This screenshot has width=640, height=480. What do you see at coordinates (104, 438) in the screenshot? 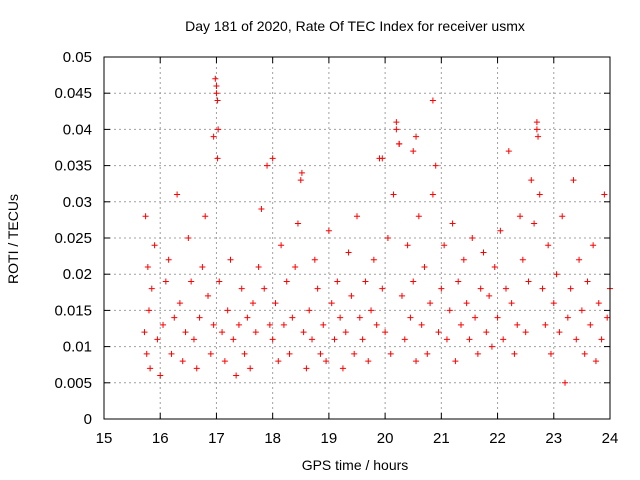
I see `x-tick-label: 15` at bounding box center [104, 438].